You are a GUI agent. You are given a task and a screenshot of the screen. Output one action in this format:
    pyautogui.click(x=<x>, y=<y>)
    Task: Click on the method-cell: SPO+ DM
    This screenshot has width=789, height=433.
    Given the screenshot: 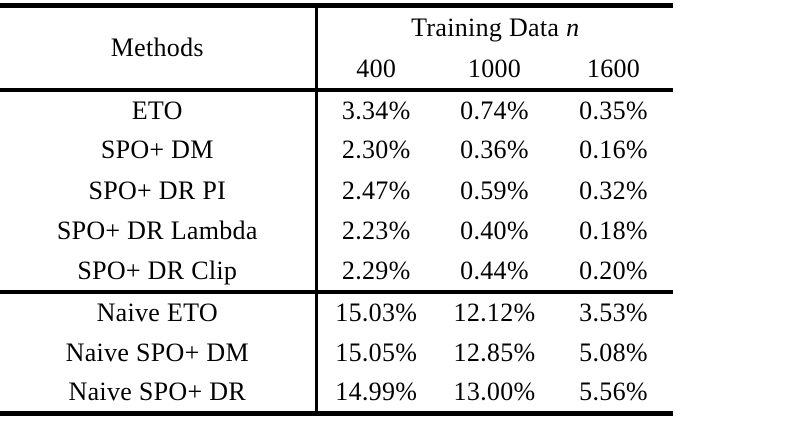 What is the action you would take?
    pyautogui.click(x=159, y=150)
    